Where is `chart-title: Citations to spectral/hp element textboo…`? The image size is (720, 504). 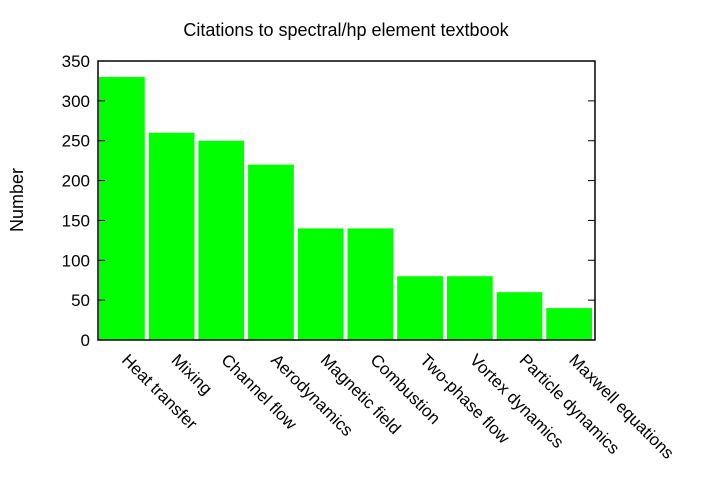
chart-title: Citations to spectral/hp element textboo… is located at coordinates (346, 30).